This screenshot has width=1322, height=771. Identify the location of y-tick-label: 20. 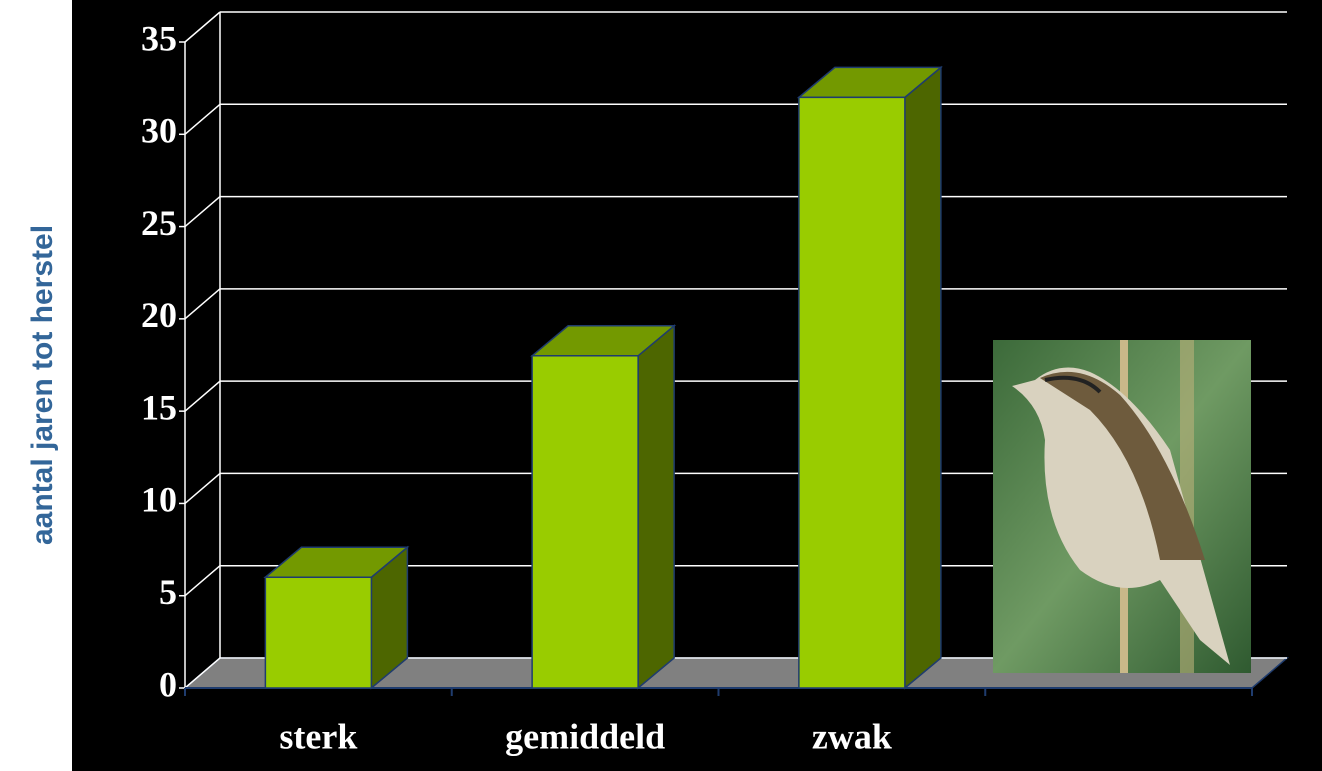
(159, 315).